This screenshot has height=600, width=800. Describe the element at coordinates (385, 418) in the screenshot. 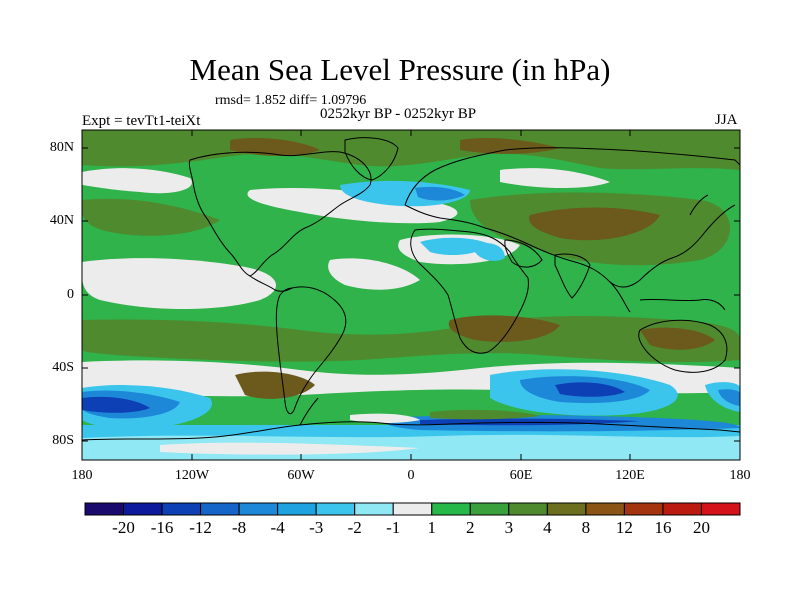

I see `white-antarctic-coast` at that location.